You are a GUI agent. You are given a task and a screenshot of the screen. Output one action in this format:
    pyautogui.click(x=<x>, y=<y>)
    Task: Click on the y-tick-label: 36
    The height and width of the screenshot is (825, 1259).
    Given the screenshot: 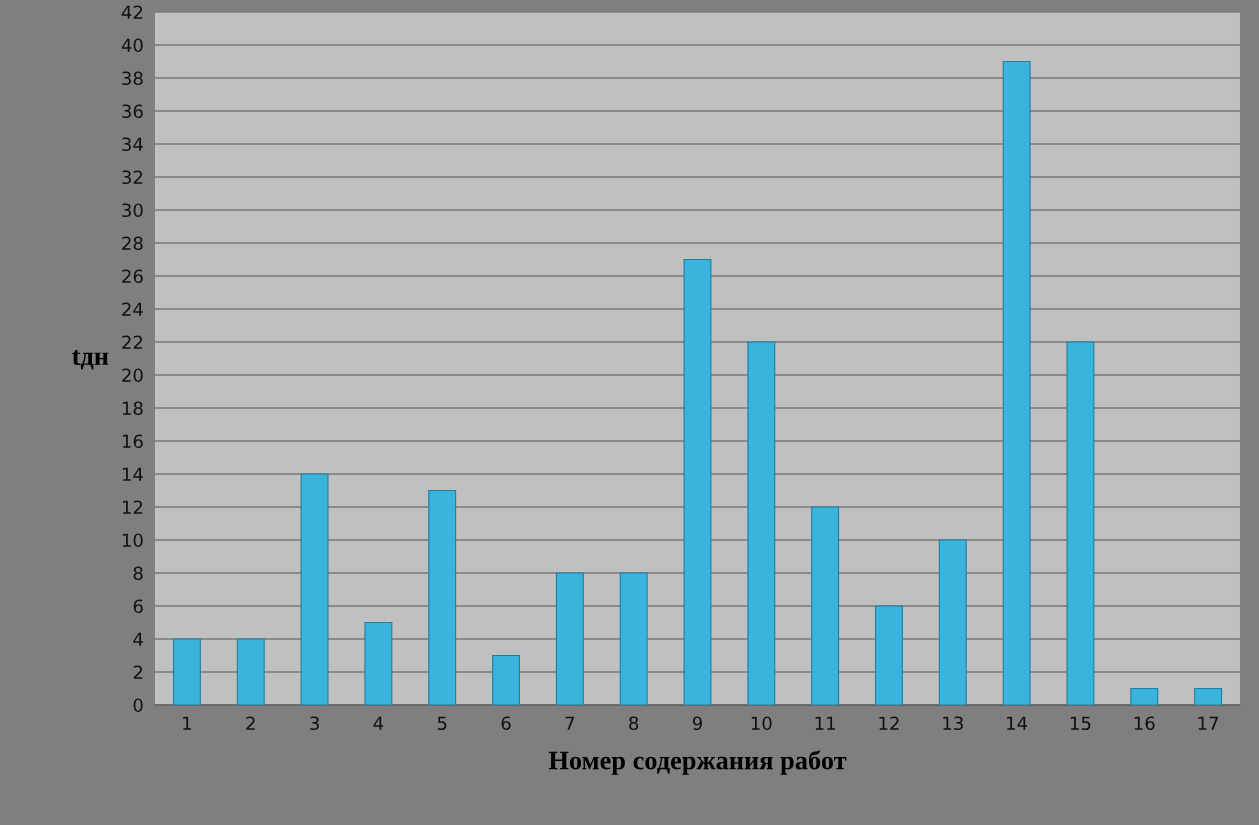 What is the action you would take?
    pyautogui.click(x=132, y=111)
    